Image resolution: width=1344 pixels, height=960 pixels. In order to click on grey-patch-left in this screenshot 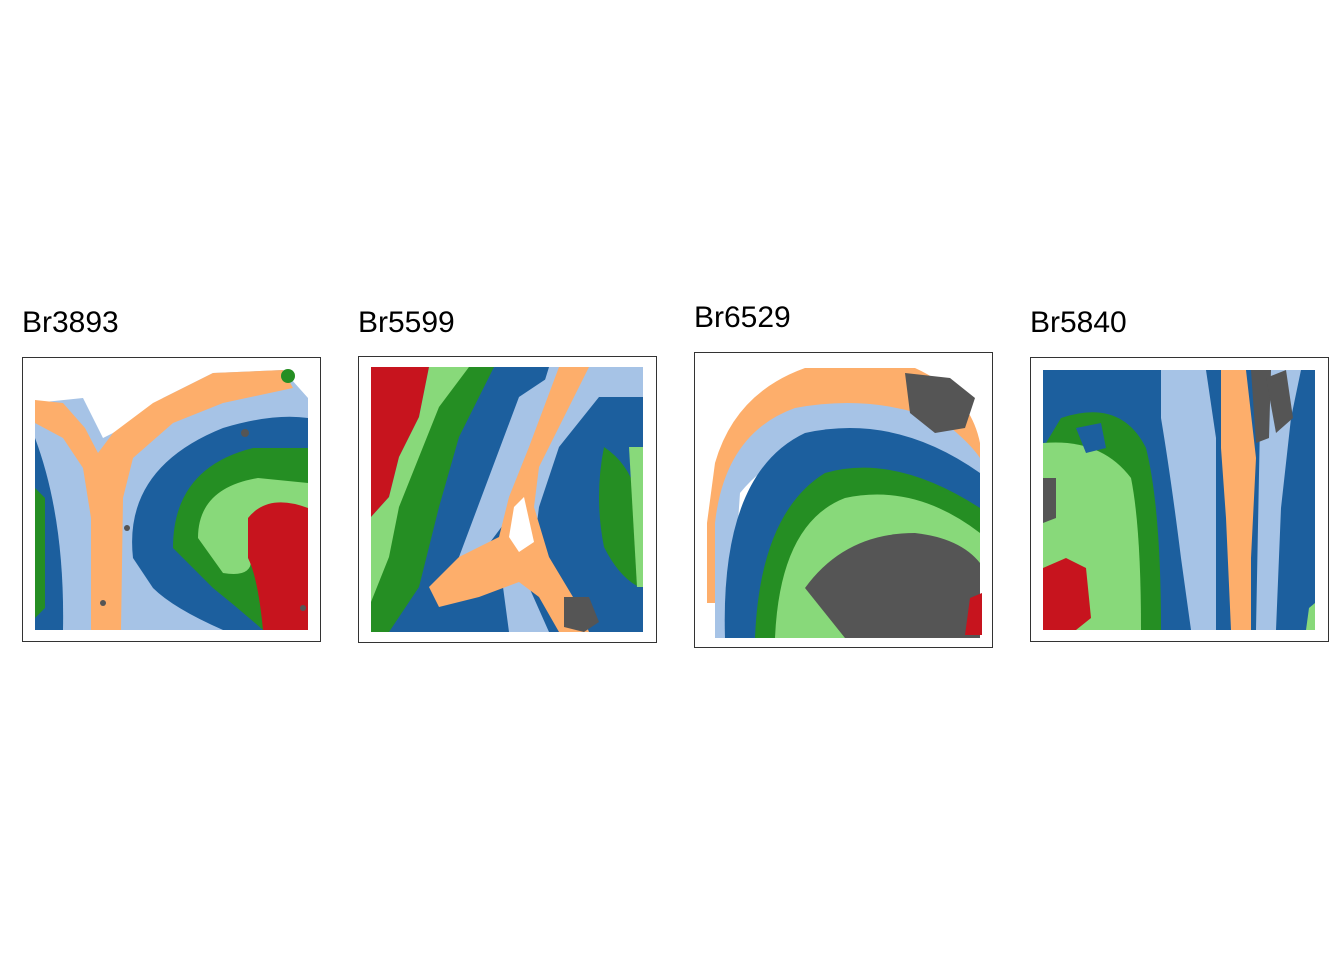, I will do `click(1049, 500)`.